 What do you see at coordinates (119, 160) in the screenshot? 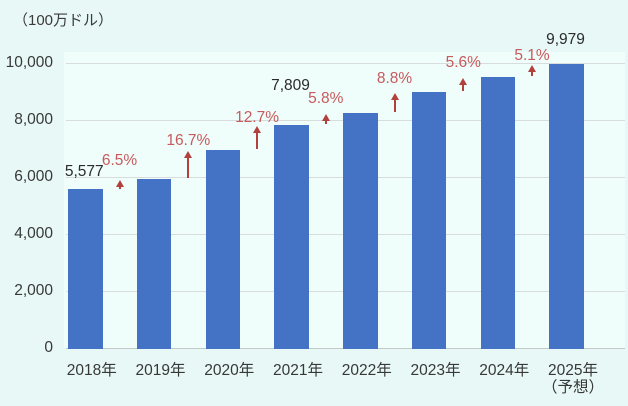
I see `growth-rate-label: 6.5%` at bounding box center [119, 160].